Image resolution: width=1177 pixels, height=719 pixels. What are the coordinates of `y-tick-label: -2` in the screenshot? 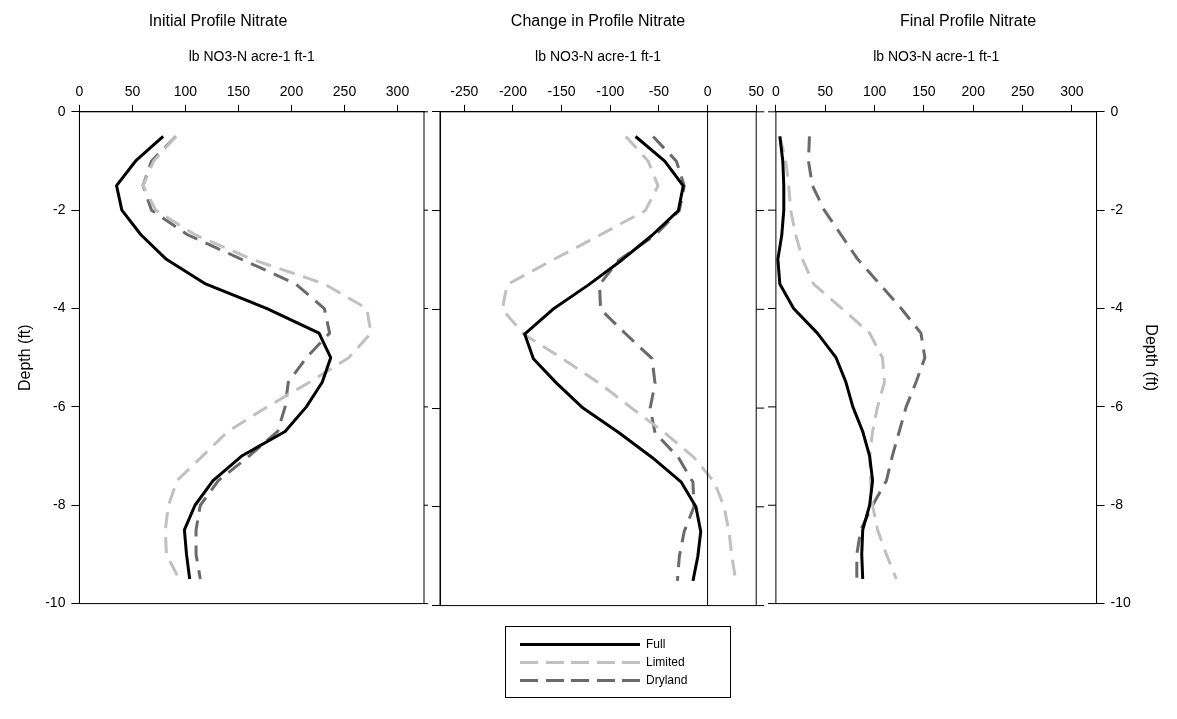 It's located at (59, 209).